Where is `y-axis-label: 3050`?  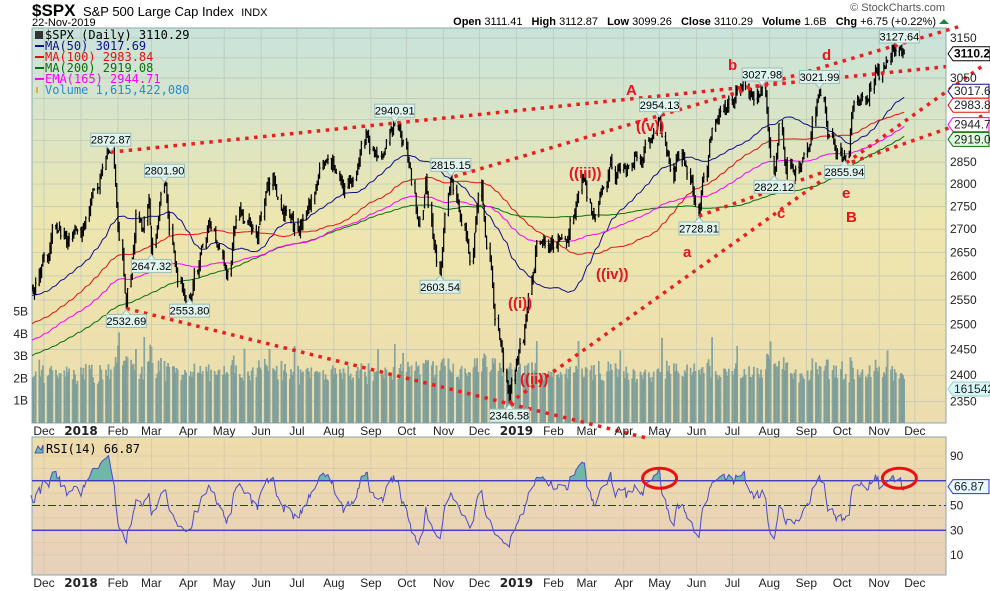 y-axis-label: 3050 is located at coordinates (963, 78).